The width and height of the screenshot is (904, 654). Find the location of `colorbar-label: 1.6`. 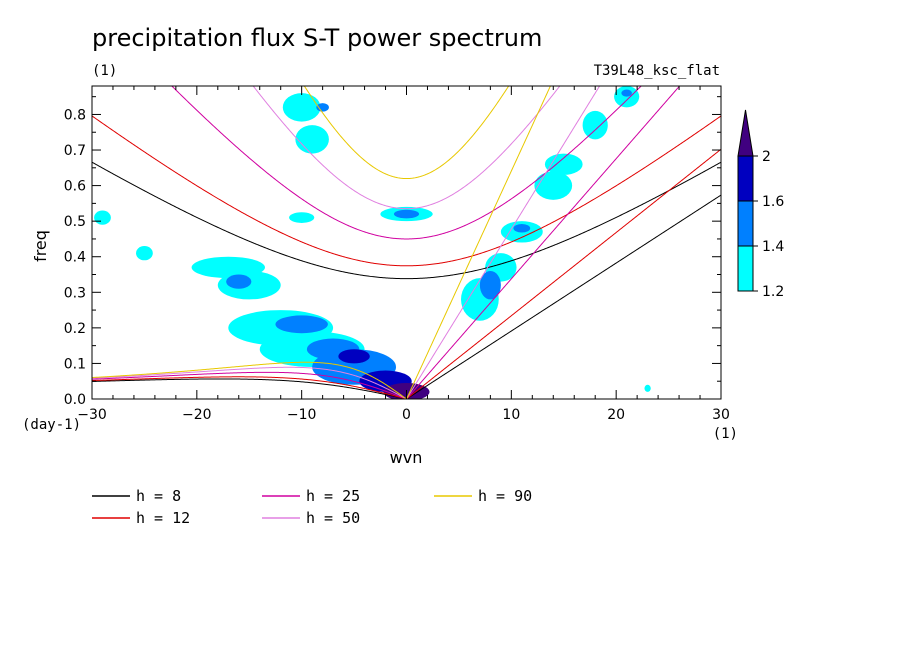

colorbar-label: 1.6 is located at coordinates (773, 202).